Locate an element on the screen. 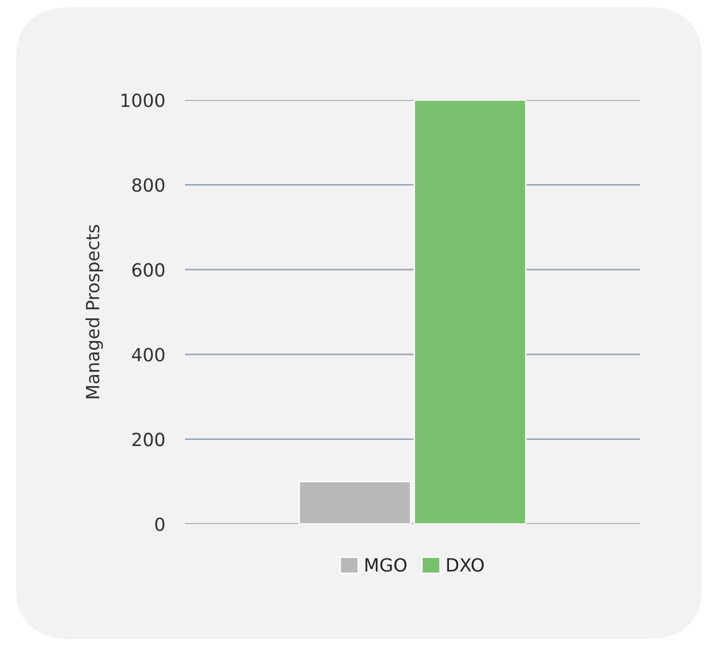 This screenshot has height=645, width=719. y-tick-label: 0 is located at coordinates (159, 524).